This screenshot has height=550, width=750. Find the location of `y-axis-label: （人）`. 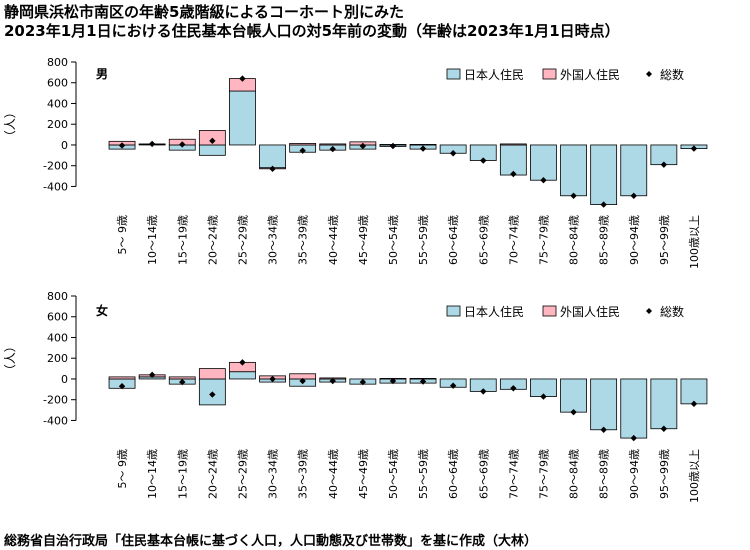

y-axis-label: （人） is located at coordinates (10, 358).